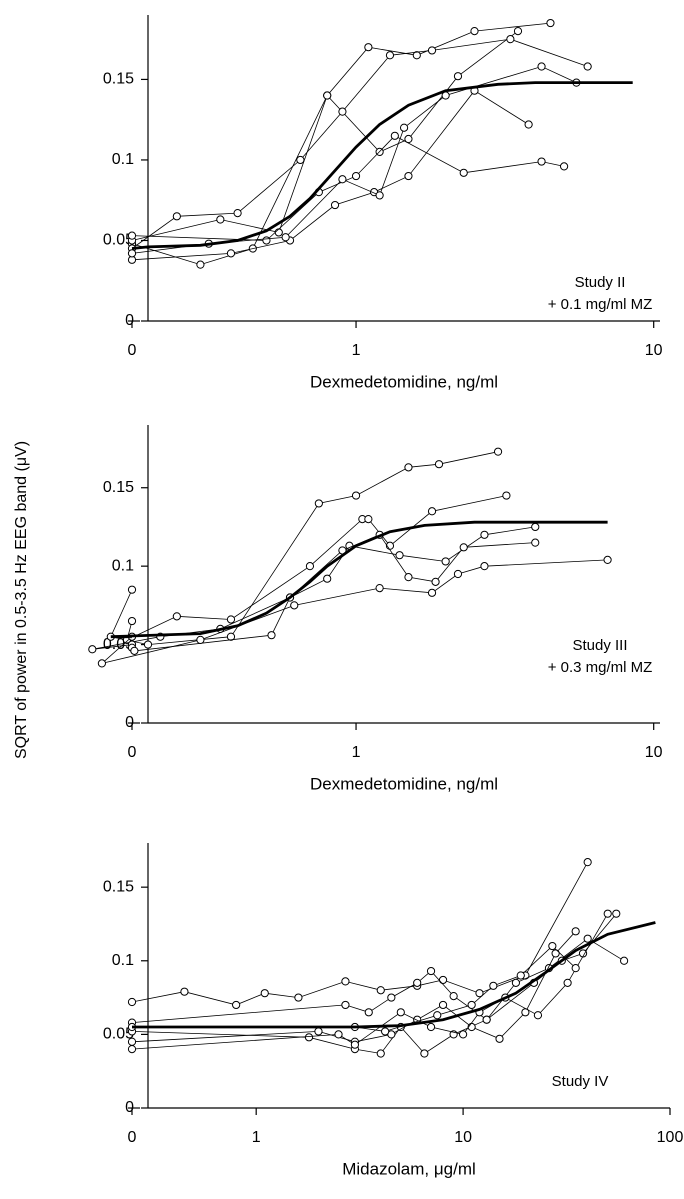 The width and height of the screenshot is (684, 1199). Describe the element at coordinates (409, 1168) in the screenshot. I see `x-axis-label: Midazolam, μg/ml` at that location.